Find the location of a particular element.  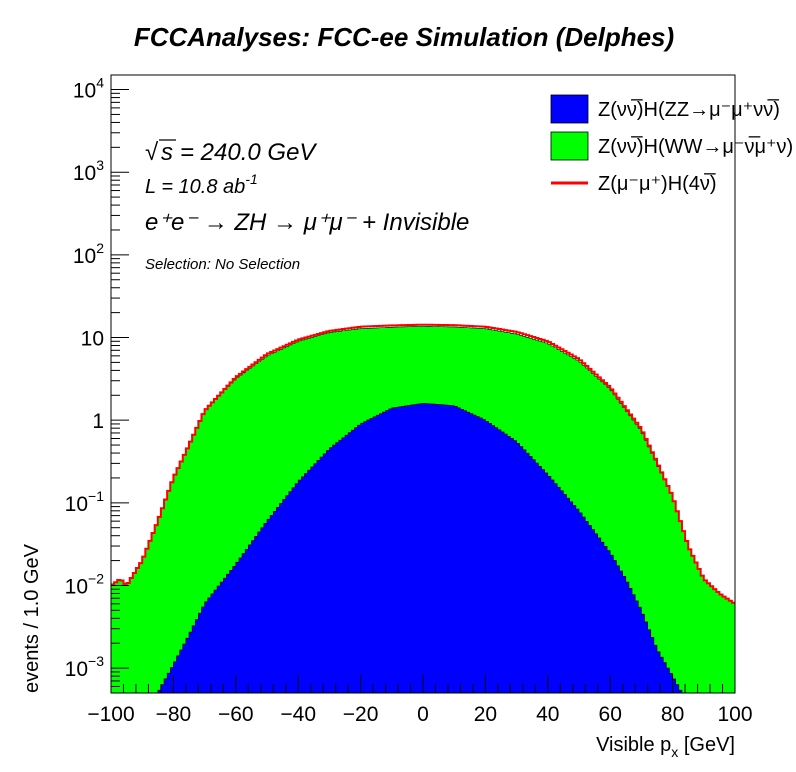

y-tick-label: 10⁻¹ is located at coordinates (85, 502).